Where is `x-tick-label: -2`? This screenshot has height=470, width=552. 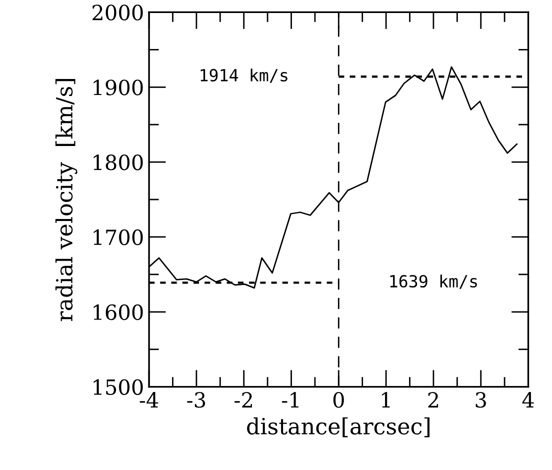 x-tick-label: -2 is located at coordinates (243, 400).